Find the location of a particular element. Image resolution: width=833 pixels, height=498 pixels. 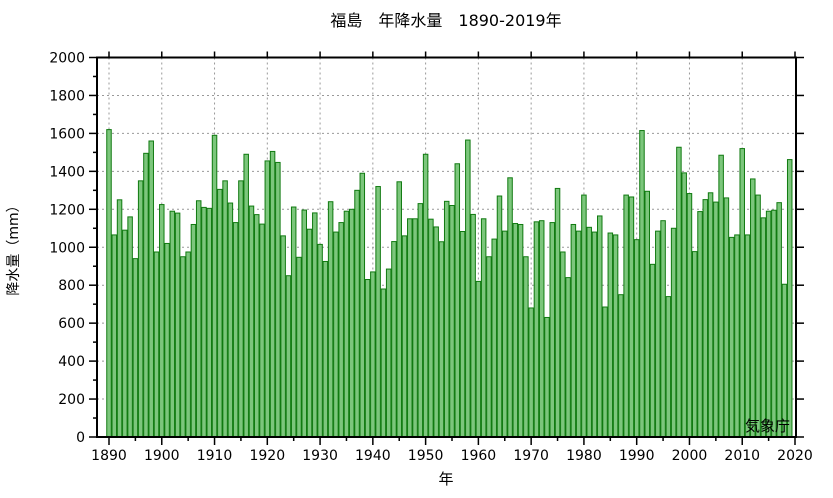

bar-1907 is located at coordinates (198, 319).